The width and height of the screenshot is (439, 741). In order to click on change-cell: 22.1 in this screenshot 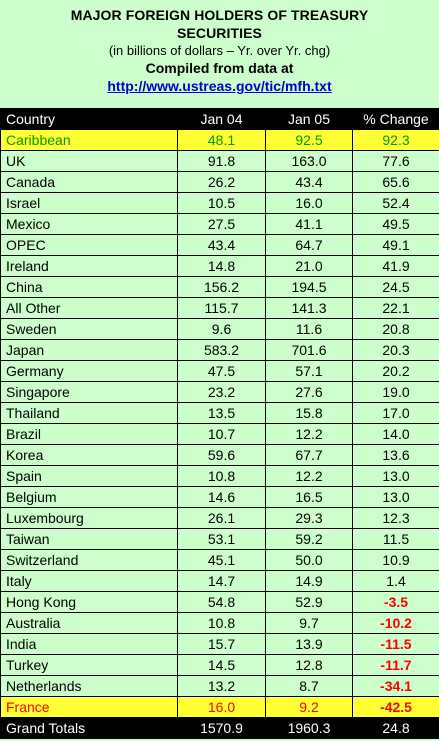, I will do `click(395, 308)`.